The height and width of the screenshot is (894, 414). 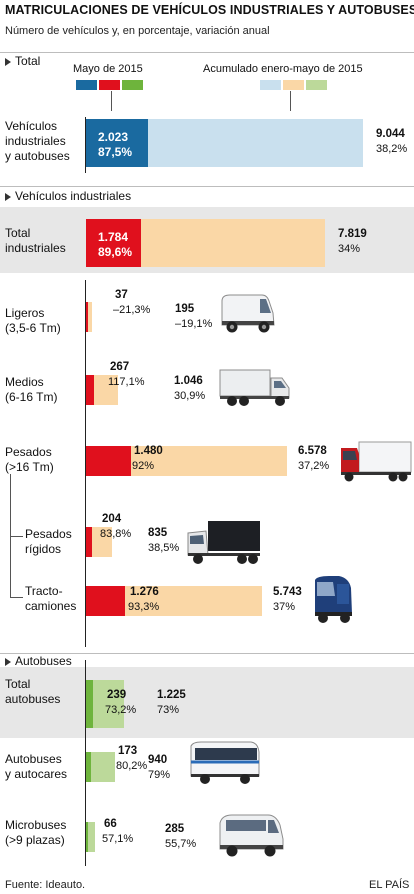 What do you see at coordinates (352, 234) in the screenshot?
I see `value-cumulative-total_ind: 7.819` at bounding box center [352, 234].